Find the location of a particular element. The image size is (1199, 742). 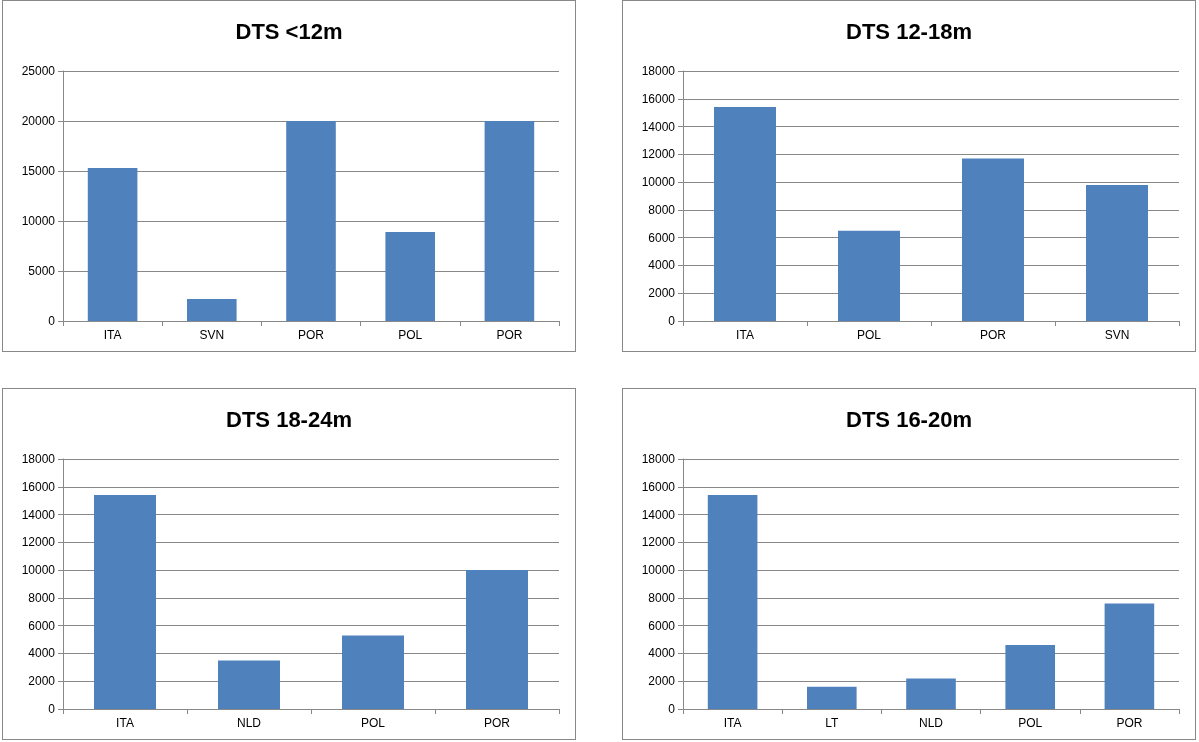

chart-title: DTS 12-18m is located at coordinates (909, 31).